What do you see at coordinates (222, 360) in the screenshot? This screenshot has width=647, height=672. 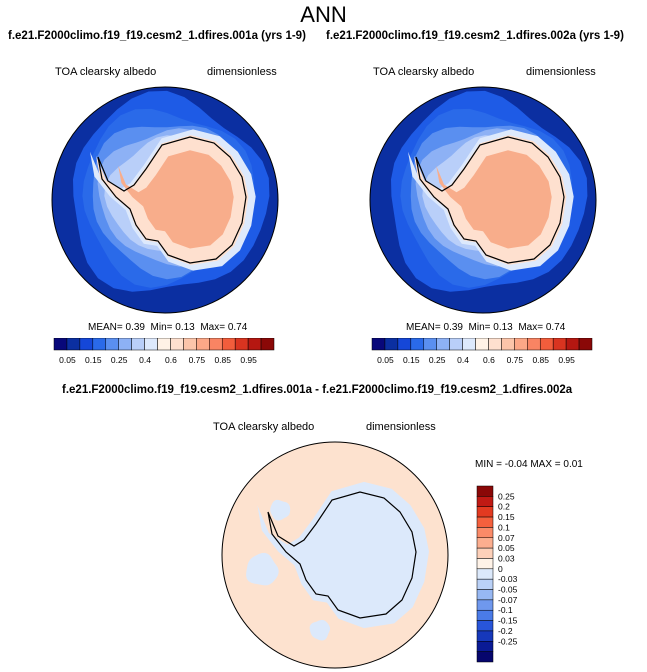 I see `colorbar-label: 0.85` at bounding box center [222, 360].